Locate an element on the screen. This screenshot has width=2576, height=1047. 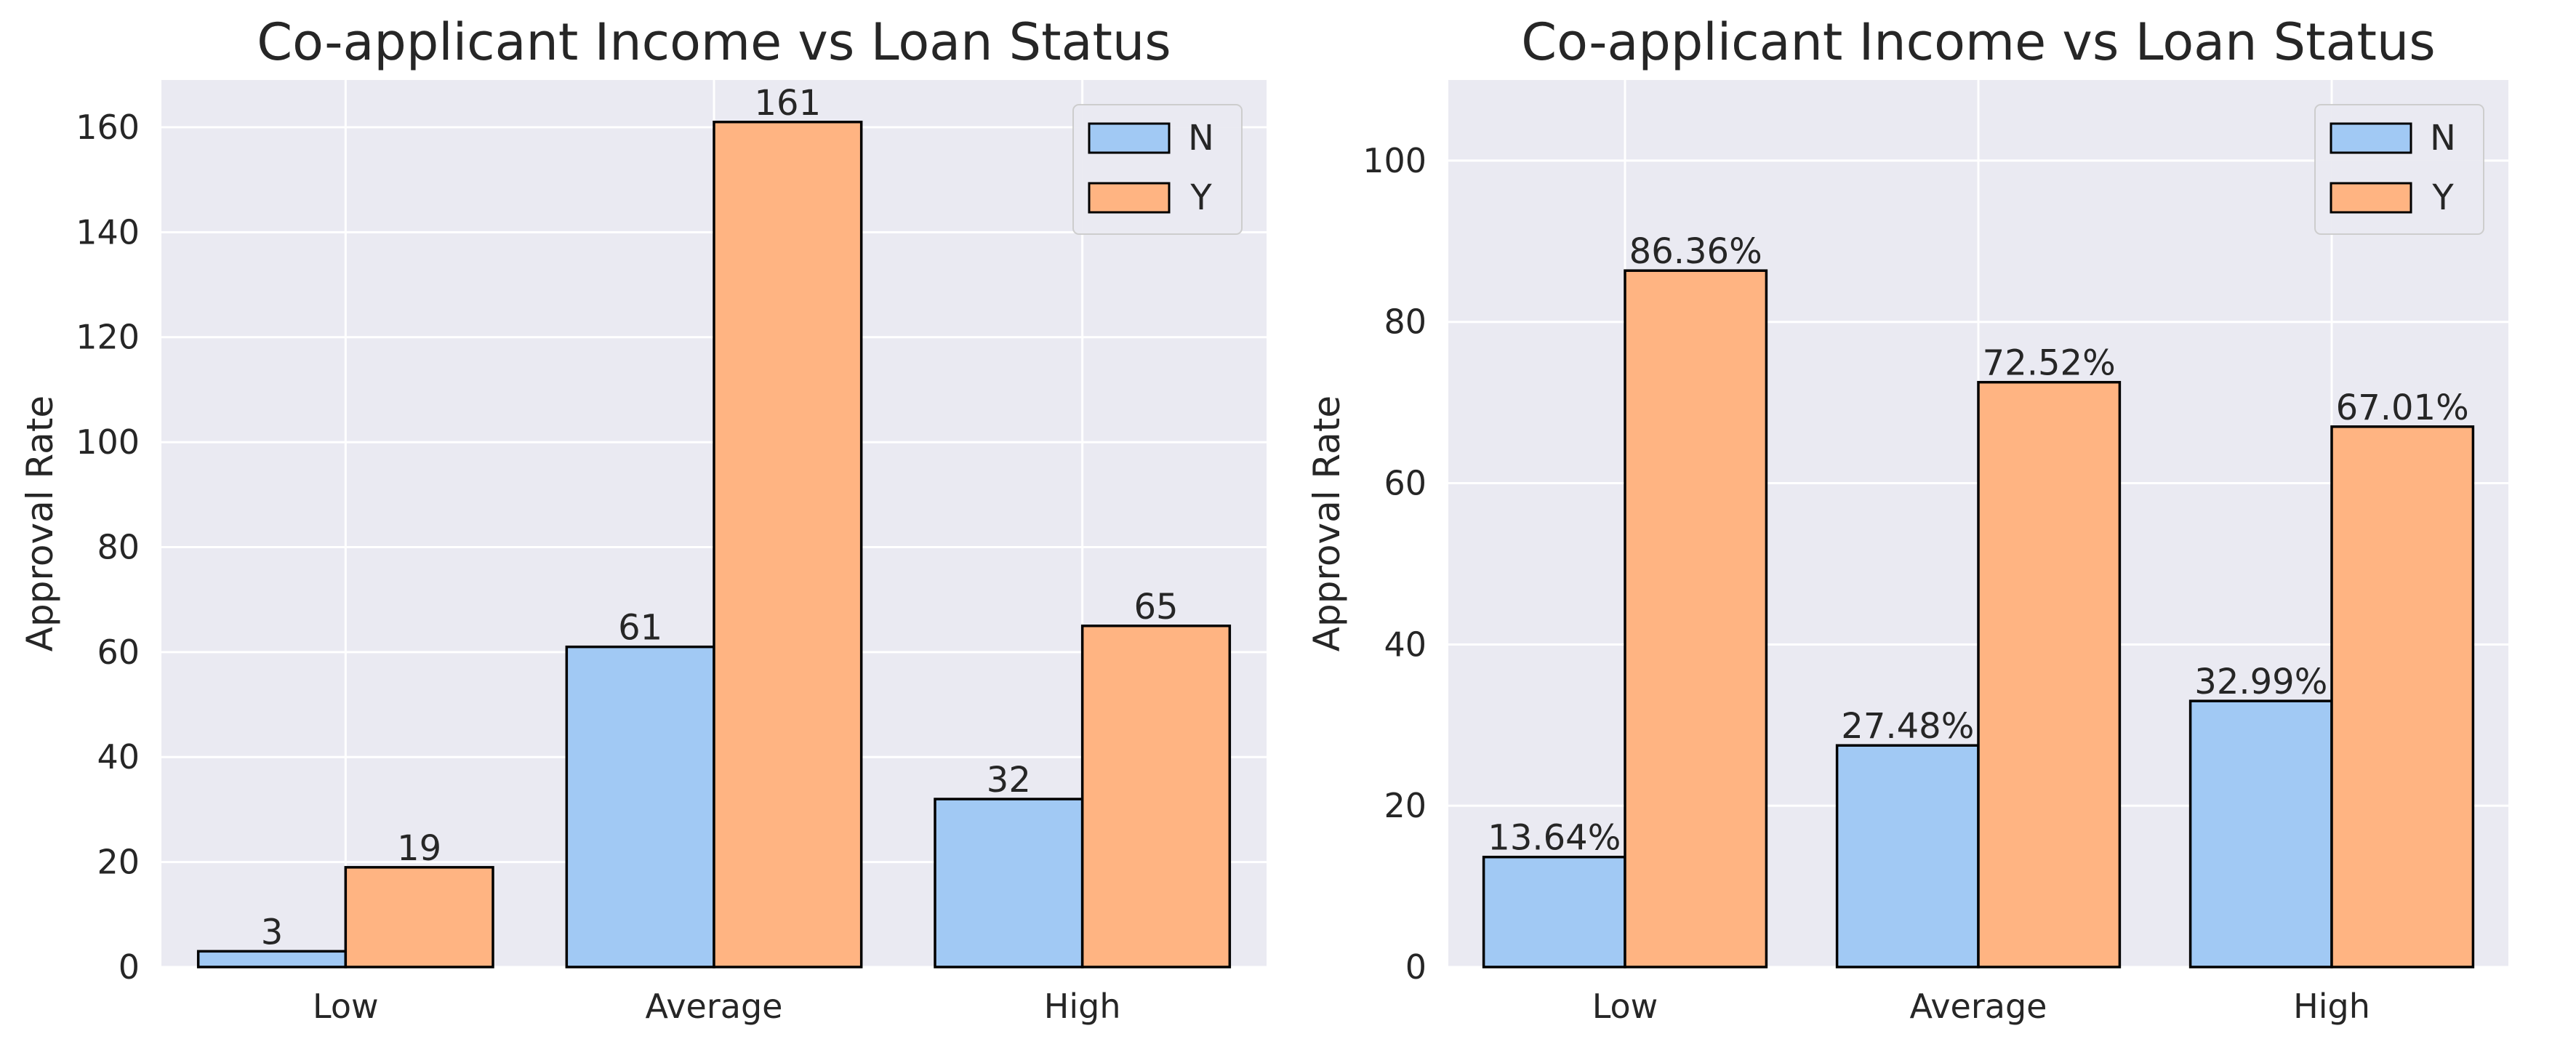
bar-value-label: 61 is located at coordinates (640, 628).